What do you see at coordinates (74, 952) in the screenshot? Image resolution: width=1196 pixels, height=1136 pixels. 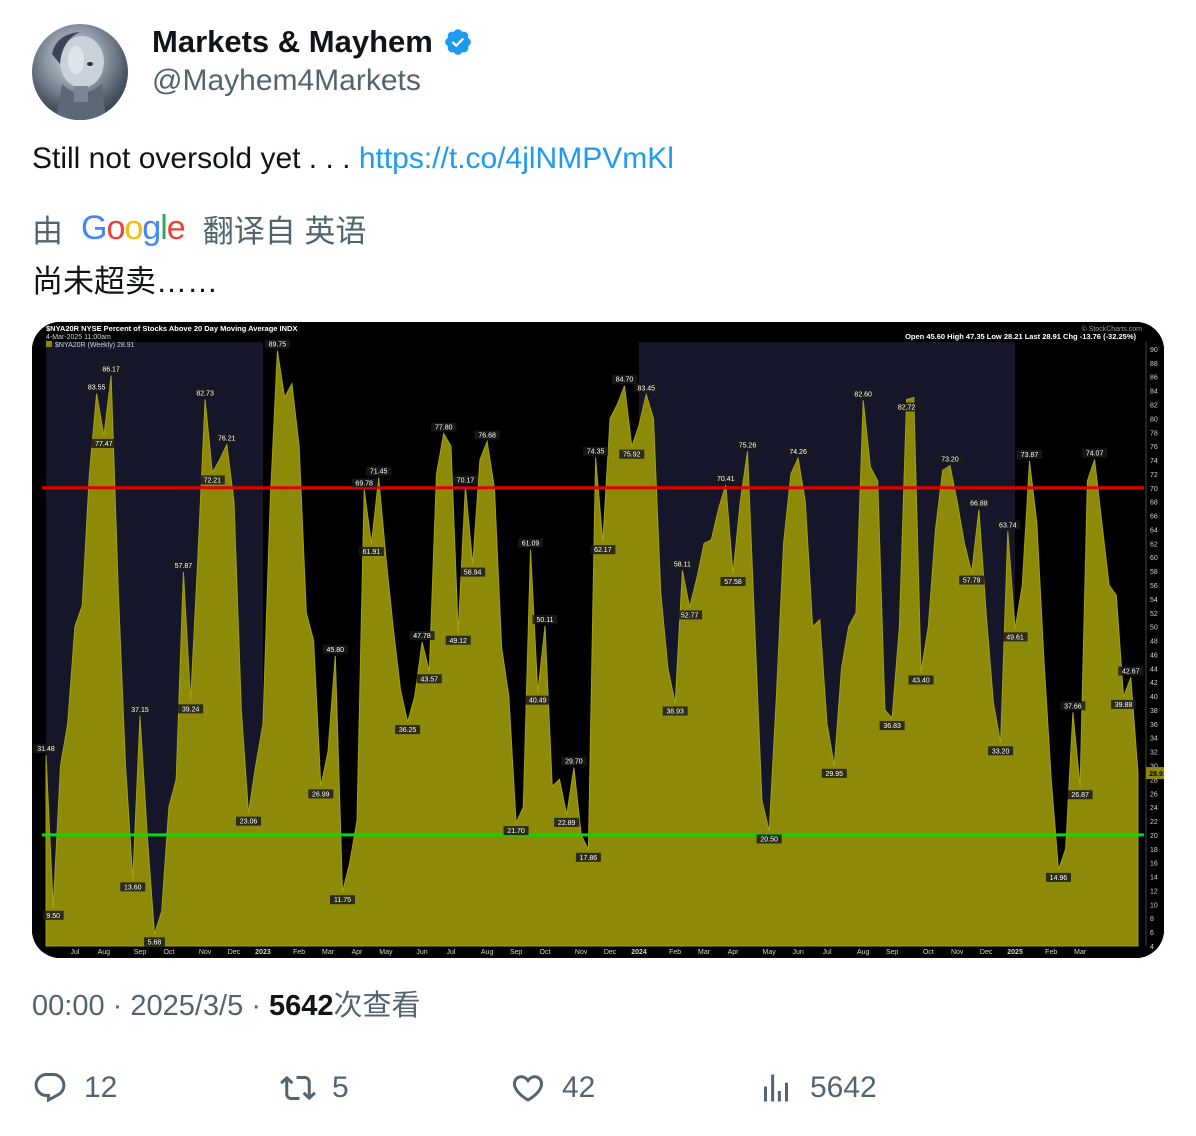 I see `x-tick-label: Jul` at bounding box center [74, 952].